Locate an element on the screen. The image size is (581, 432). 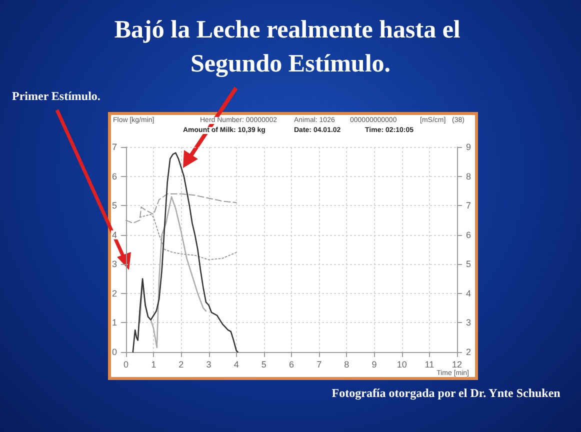
y2-tick-label: 6 is located at coordinates (469, 235).